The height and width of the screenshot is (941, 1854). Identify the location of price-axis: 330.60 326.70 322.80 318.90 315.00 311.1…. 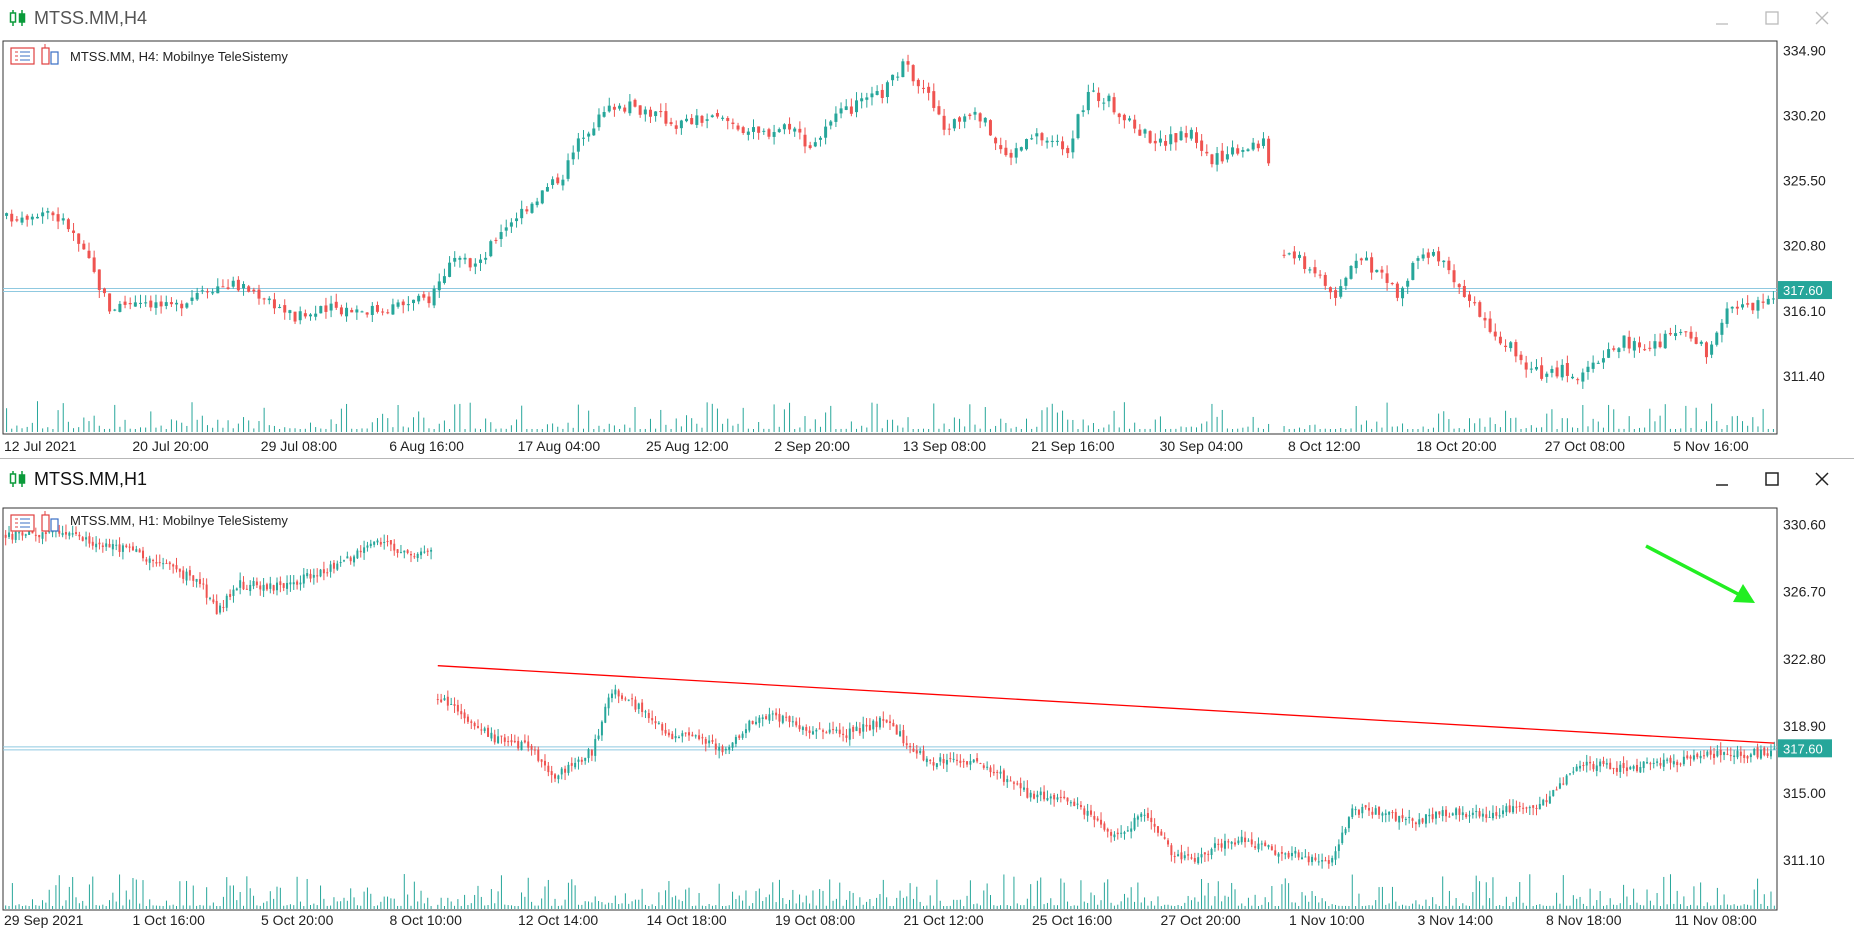
(1804, 692).